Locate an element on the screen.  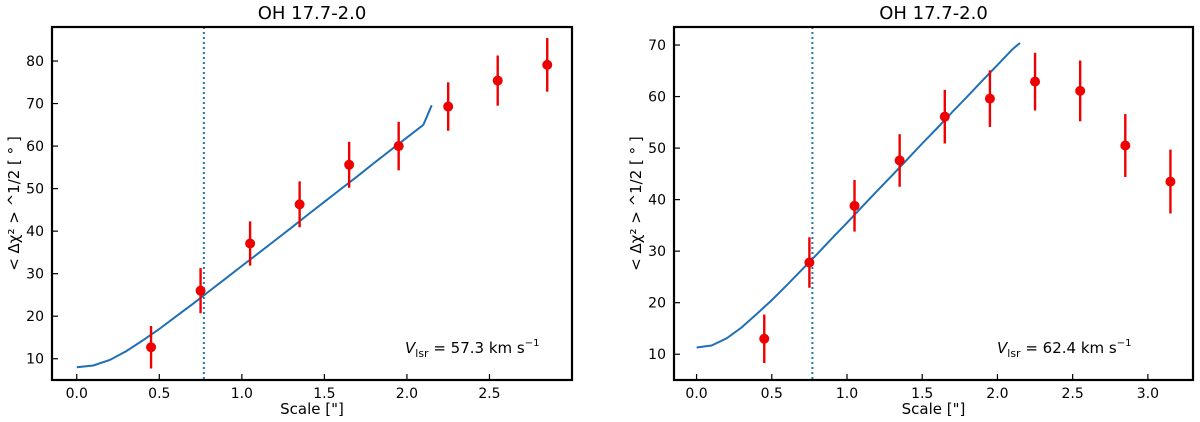
vlsr-annotation: Vlsr = 57.3 km s−1 is located at coordinates (472, 349).